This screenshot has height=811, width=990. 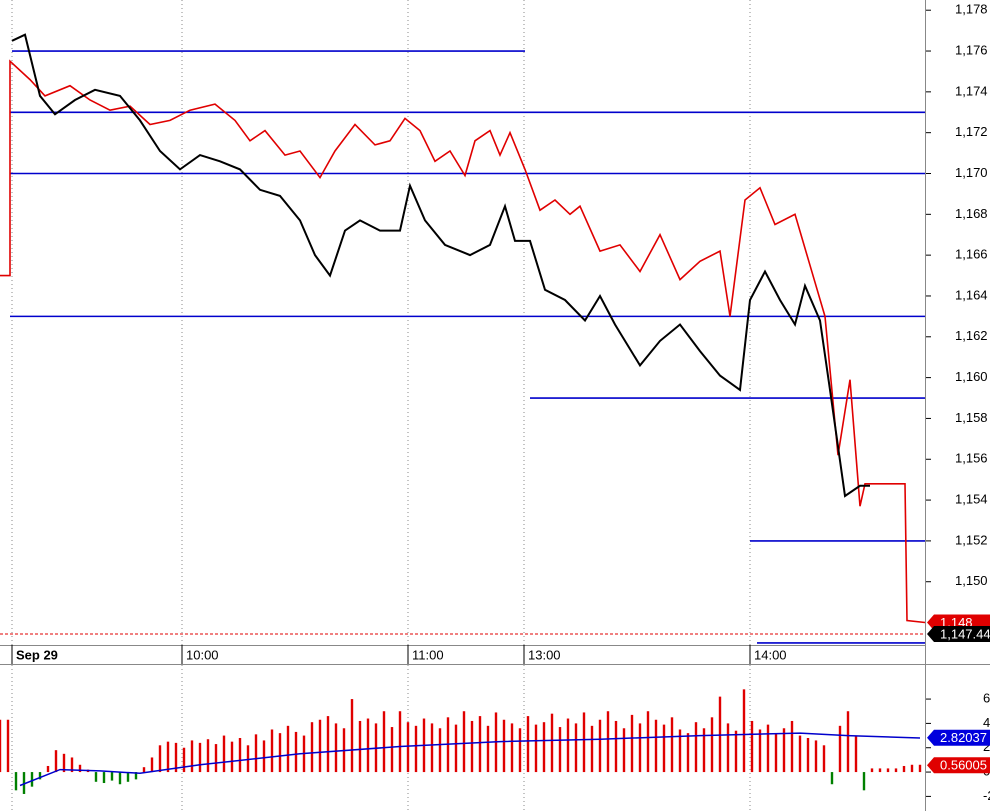 What do you see at coordinates (971, 499) in the screenshot?
I see `y-tick-label: 1,154` at bounding box center [971, 499].